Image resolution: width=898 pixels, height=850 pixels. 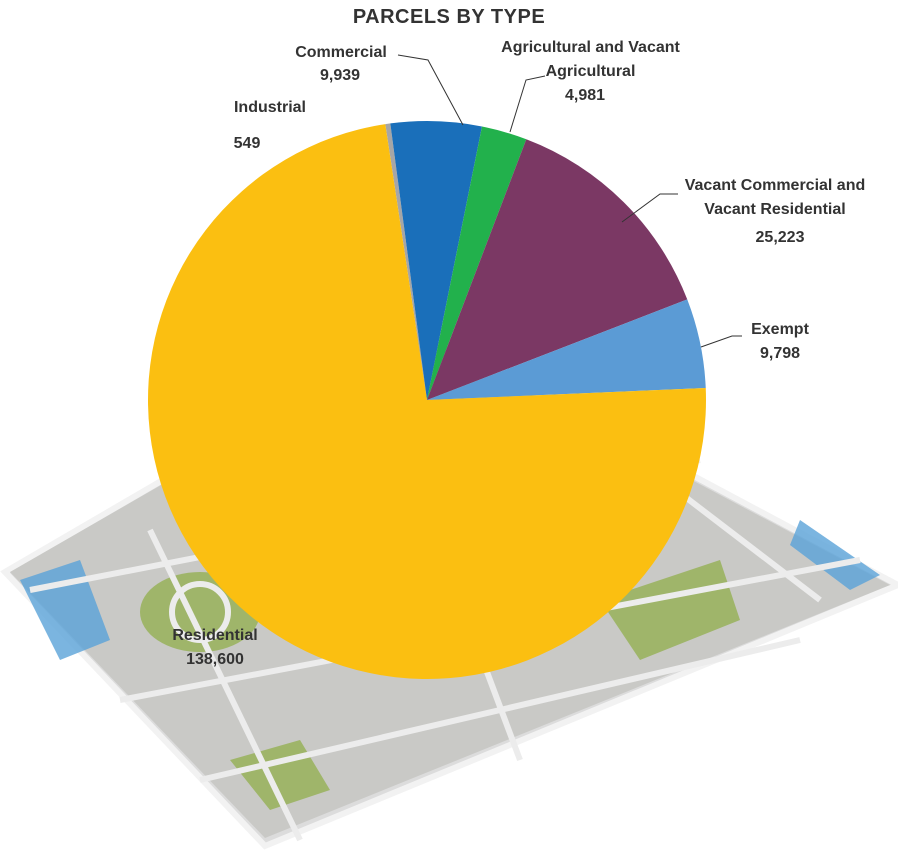 What do you see at coordinates (449, 17) in the screenshot?
I see `chart-title: PARCELS BY TYPE` at bounding box center [449, 17].